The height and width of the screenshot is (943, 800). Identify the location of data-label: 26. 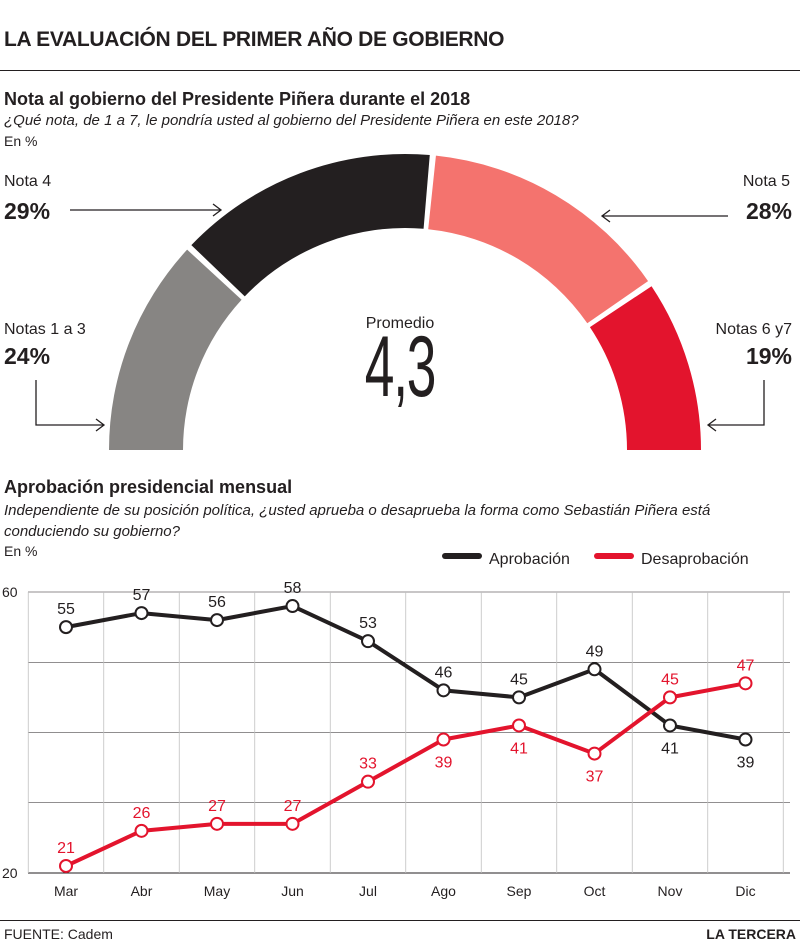
(142, 813).